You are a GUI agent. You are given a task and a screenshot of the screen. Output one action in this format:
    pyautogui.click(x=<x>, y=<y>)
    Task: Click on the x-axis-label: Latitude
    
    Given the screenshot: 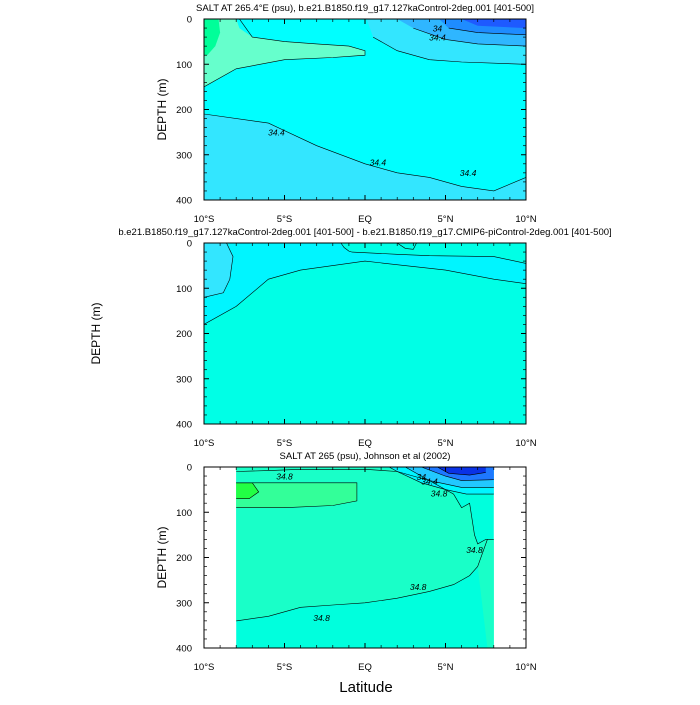 What is the action you would take?
    pyautogui.click(x=365, y=687)
    